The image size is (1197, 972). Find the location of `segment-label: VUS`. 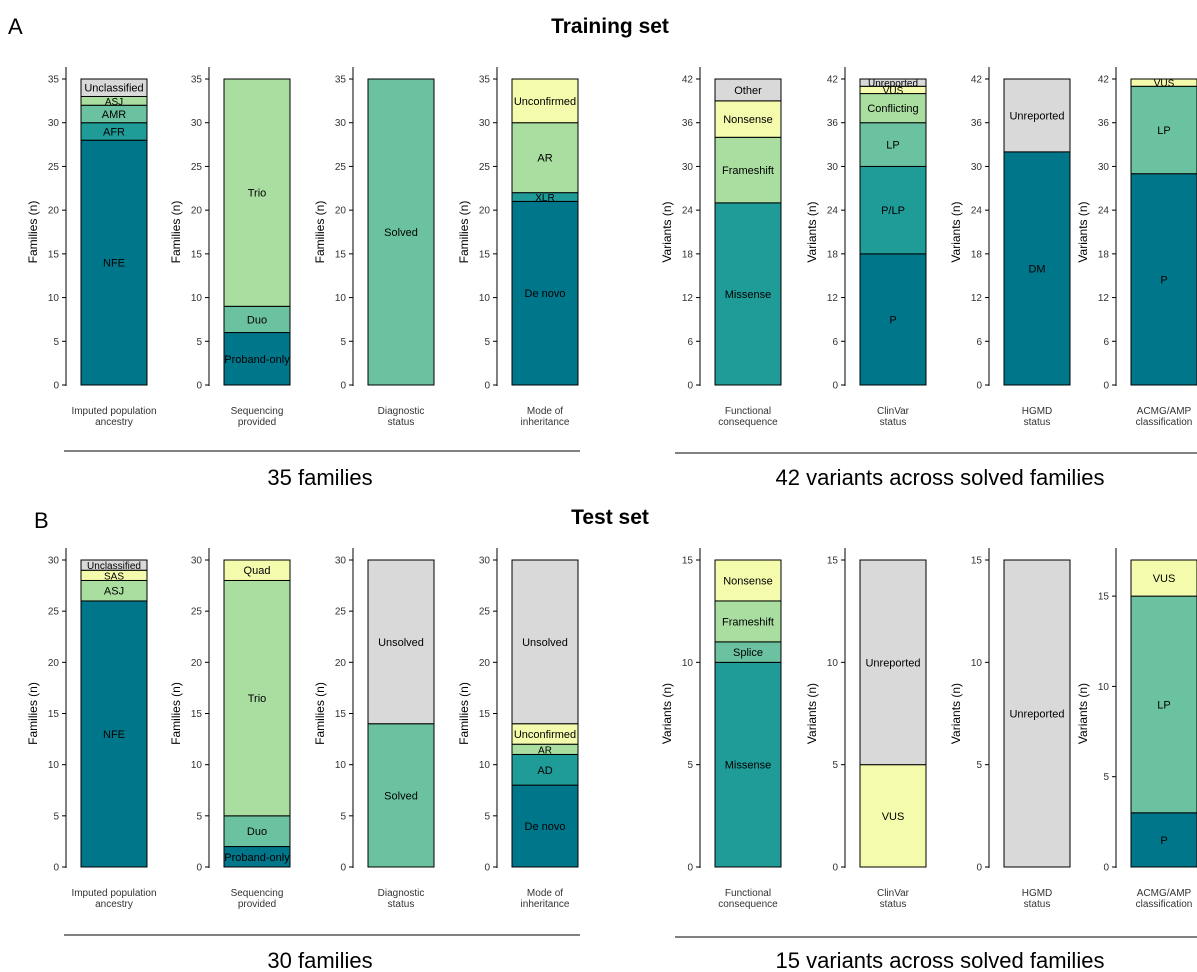

segment-label: VUS is located at coordinates (1164, 579).